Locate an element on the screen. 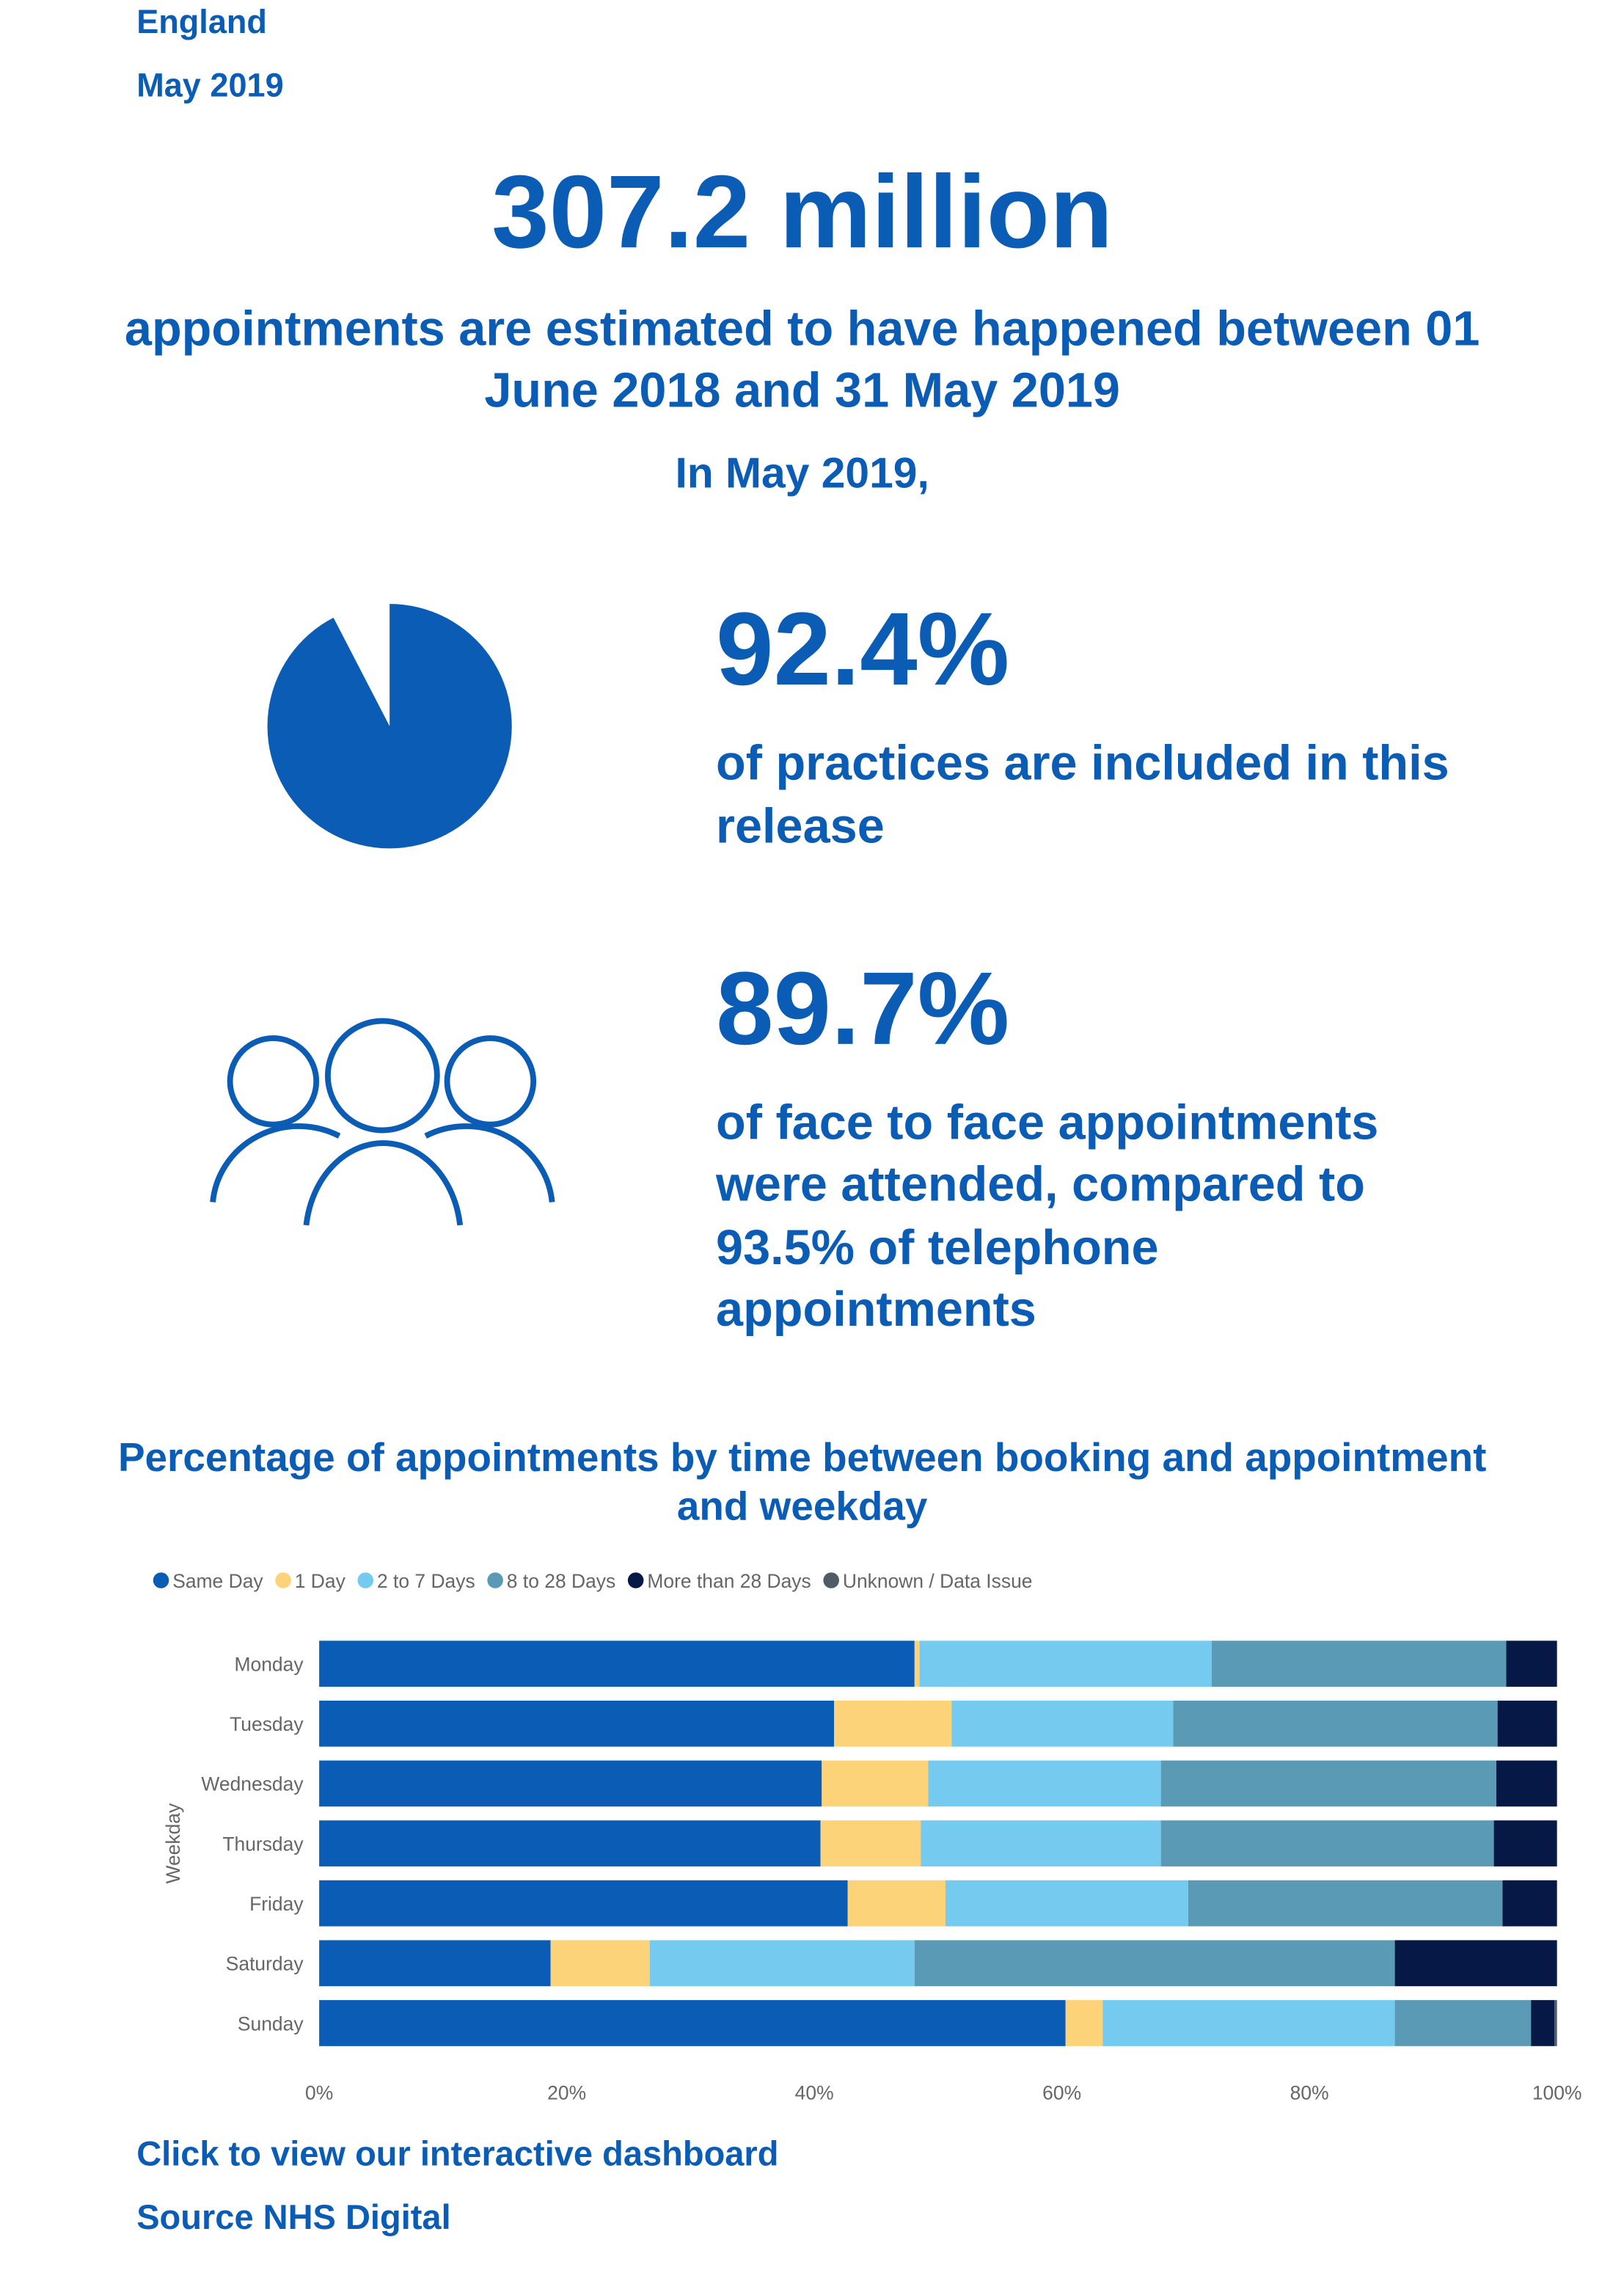  stat-text: 93.5% of telephone is located at coordinates (937, 1248).